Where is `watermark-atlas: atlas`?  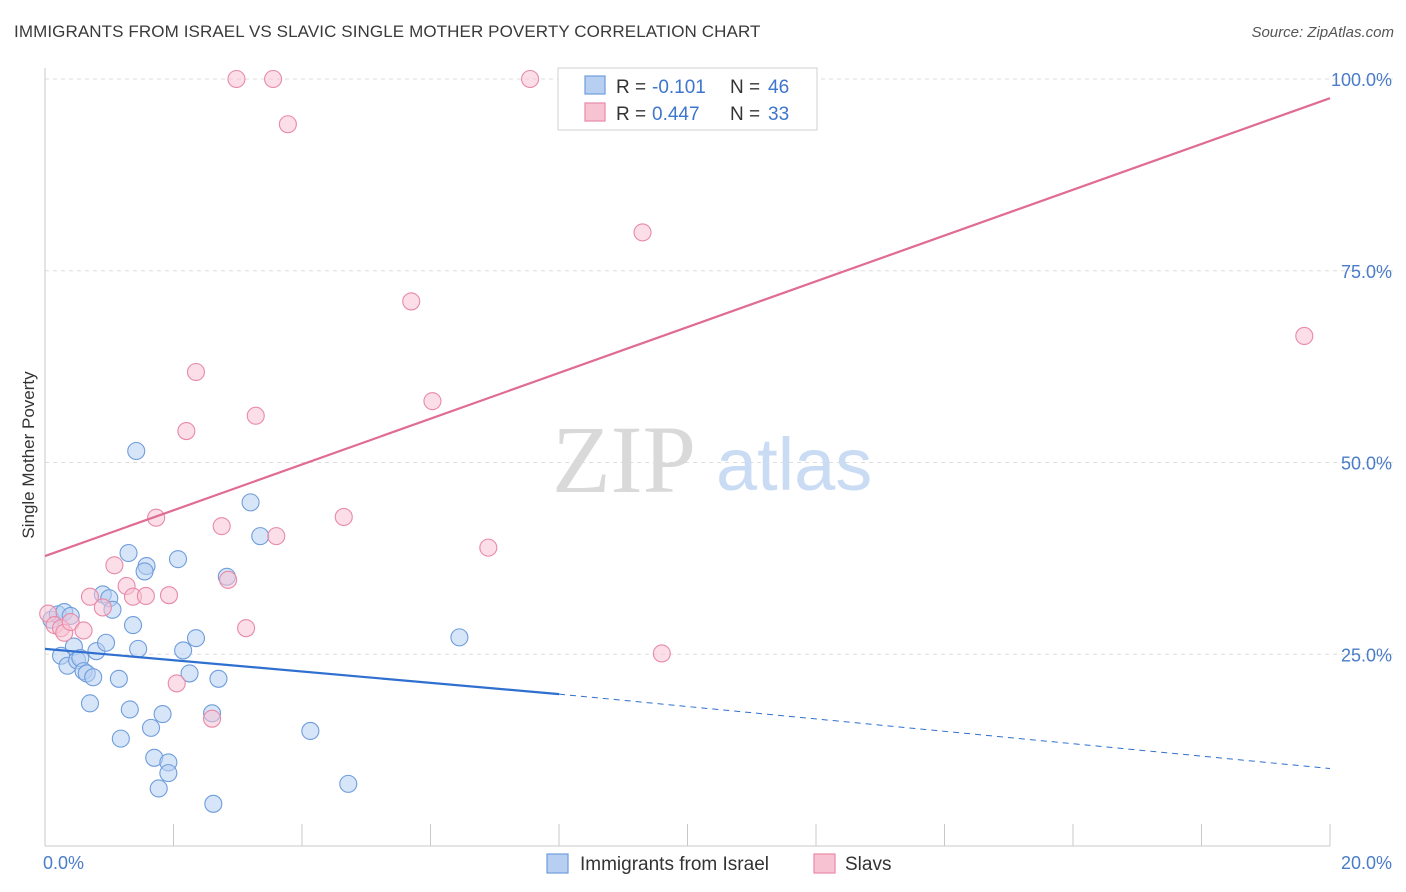 watermark-atlas: atlas is located at coordinates (794, 464).